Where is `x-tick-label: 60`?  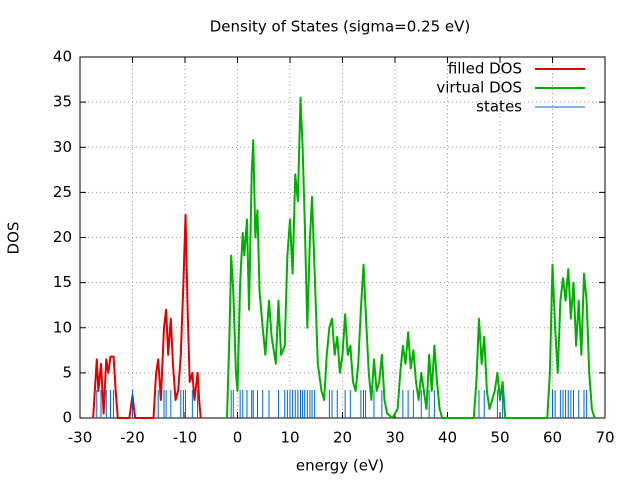
x-tick-label: 60 is located at coordinates (552, 438).